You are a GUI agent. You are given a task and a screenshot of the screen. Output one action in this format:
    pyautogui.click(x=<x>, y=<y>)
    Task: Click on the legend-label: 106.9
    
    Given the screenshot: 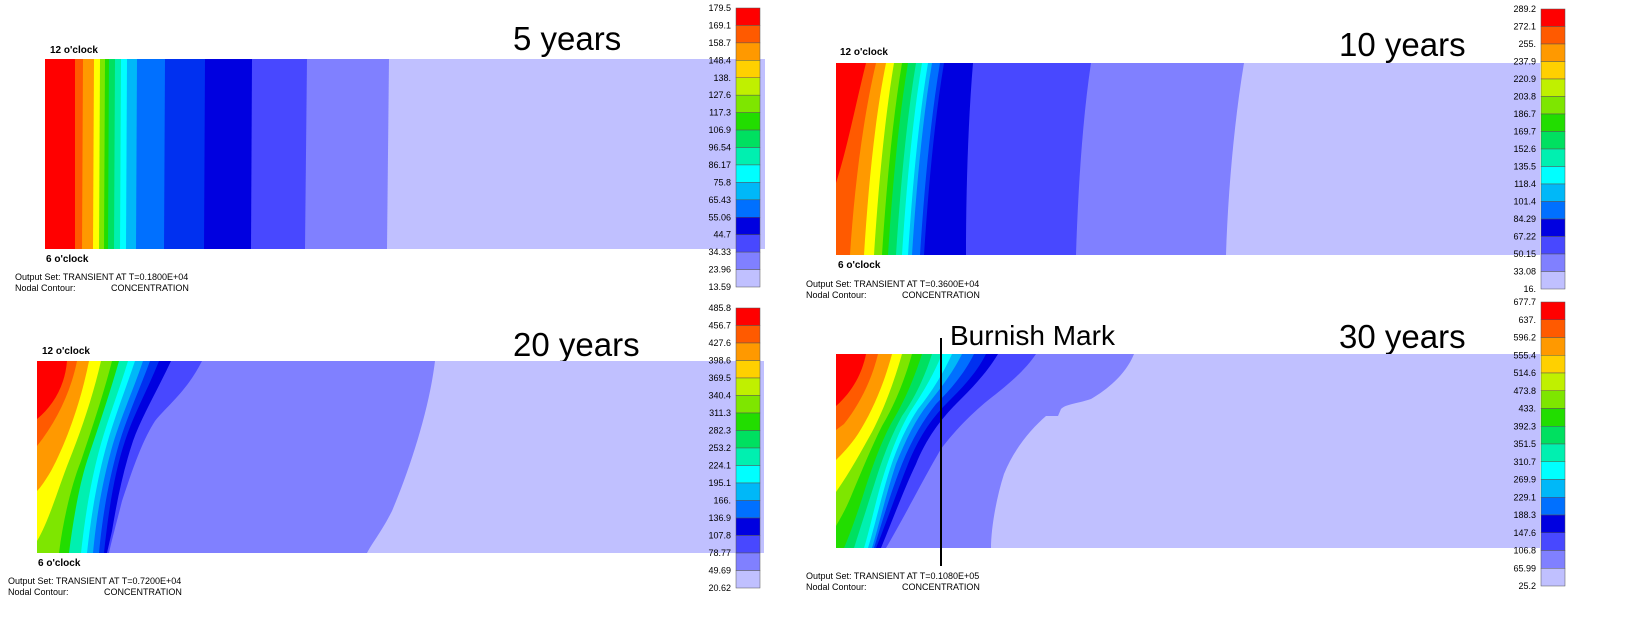 What is the action you would take?
    pyautogui.click(x=719, y=130)
    